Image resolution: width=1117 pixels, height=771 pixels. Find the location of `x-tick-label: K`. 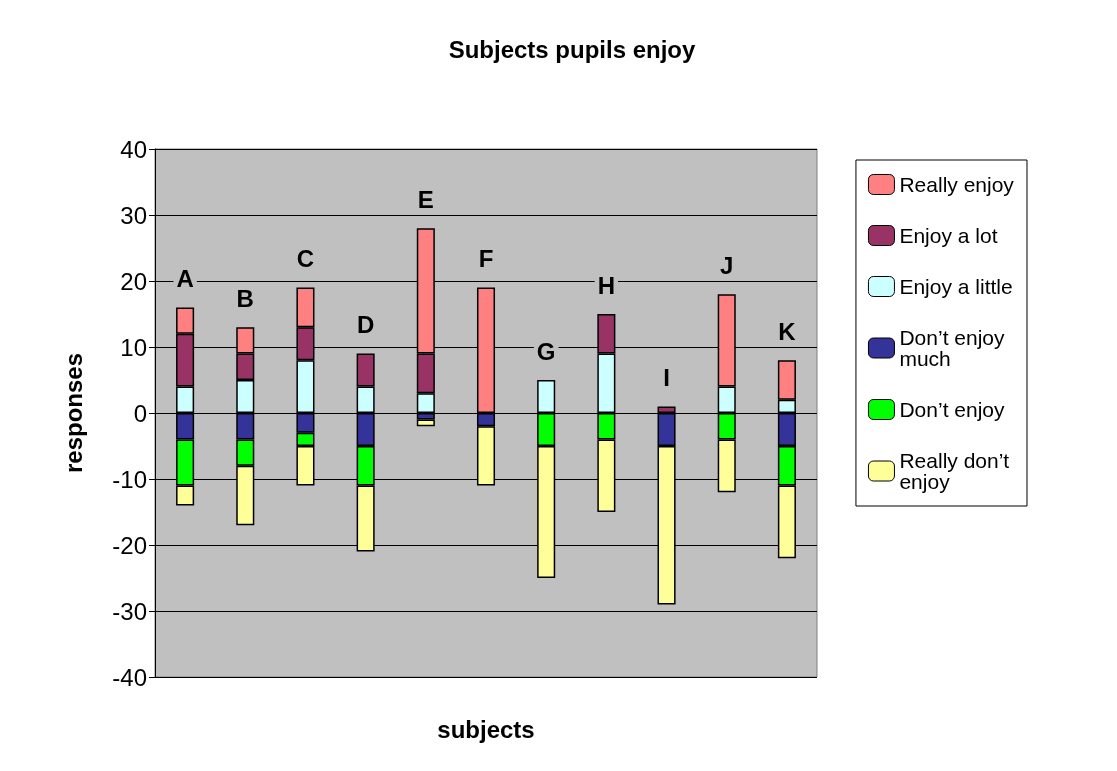

x-tick-label: K is located at coordinates (787, 331).